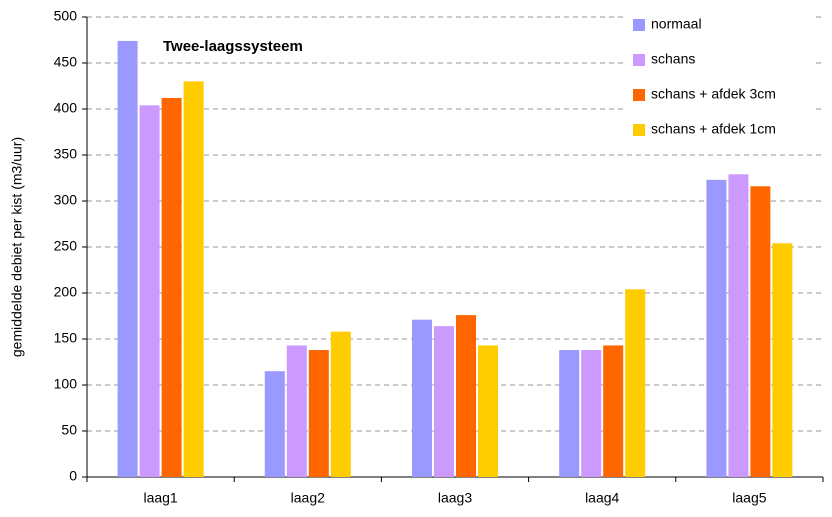 This screenshot has height=517, width=832. I want to click on y-tick-label: 450, so click(66, 62).